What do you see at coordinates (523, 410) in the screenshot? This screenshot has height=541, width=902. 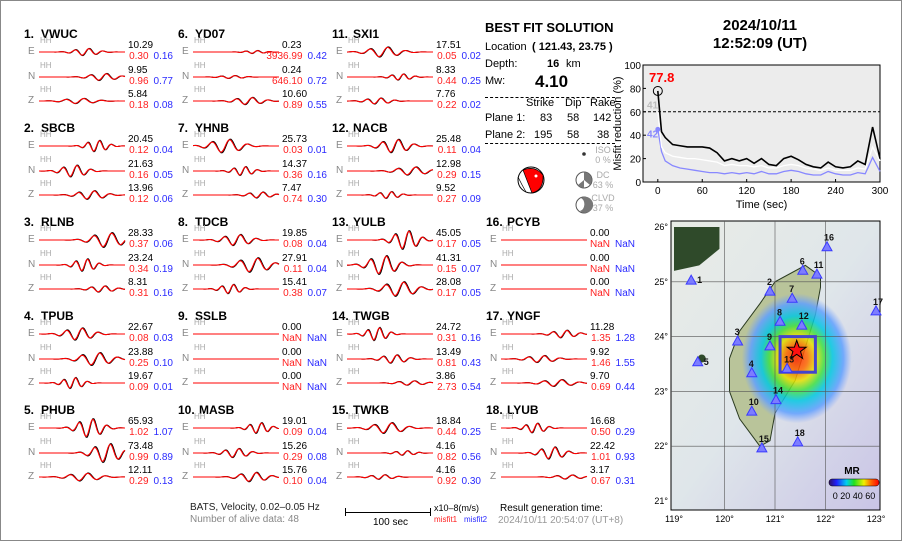 I see `station-name: LYUB` at bounding box center [523, 410].